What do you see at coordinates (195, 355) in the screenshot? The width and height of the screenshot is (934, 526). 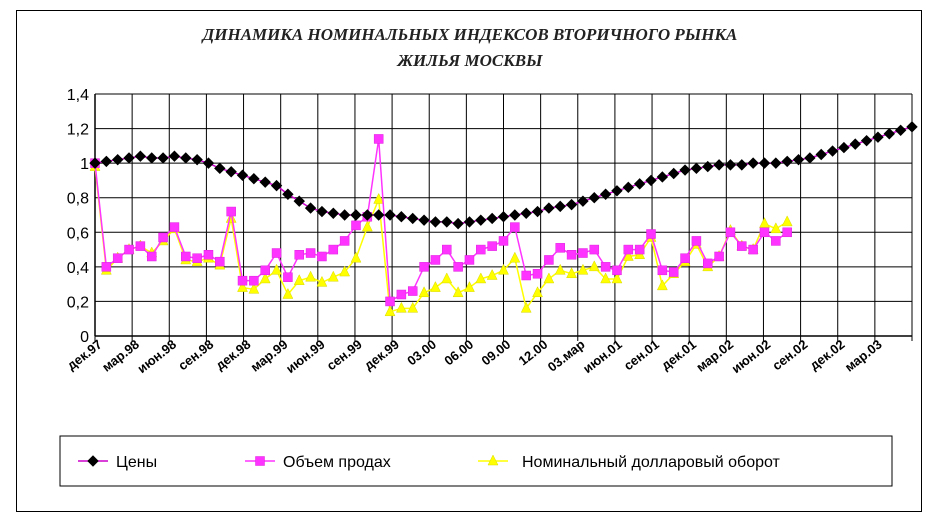 I see `x-tick-label: сен.98` at bounding box center [195, 355].